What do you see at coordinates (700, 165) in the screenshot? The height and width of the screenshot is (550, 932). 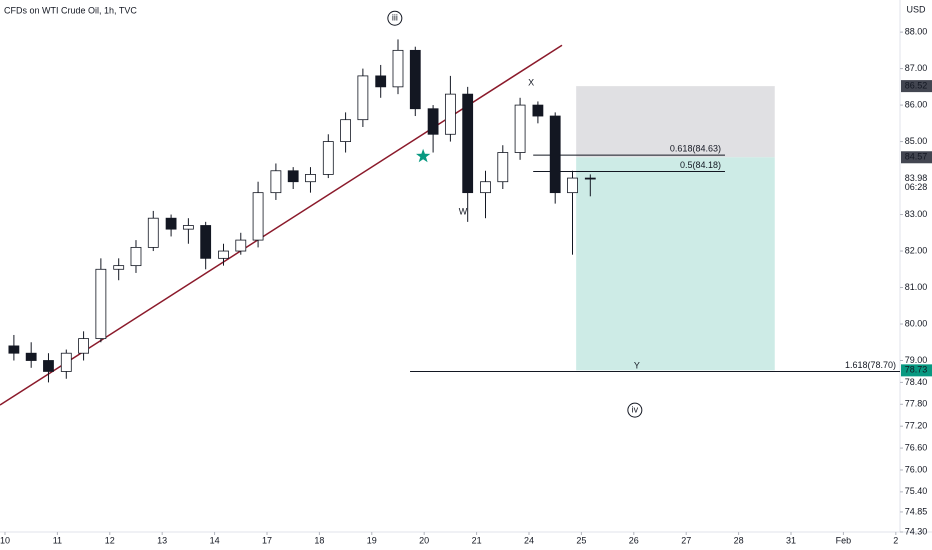 I see `fib-label: 0.5(84.18)` at bounding box center [700, 165].